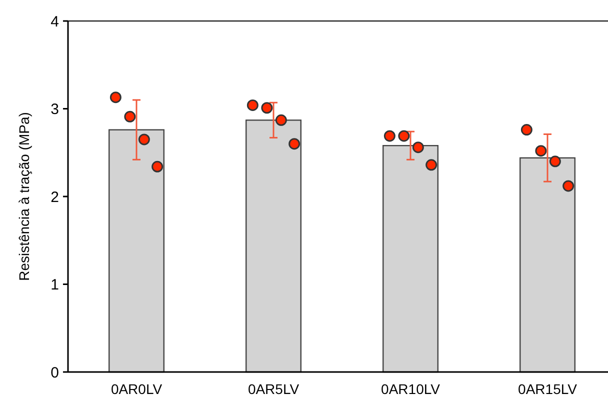 The height and width of the screenshot is (409, 608). I want to click on y-tick-label: 0, so click(54, 373).